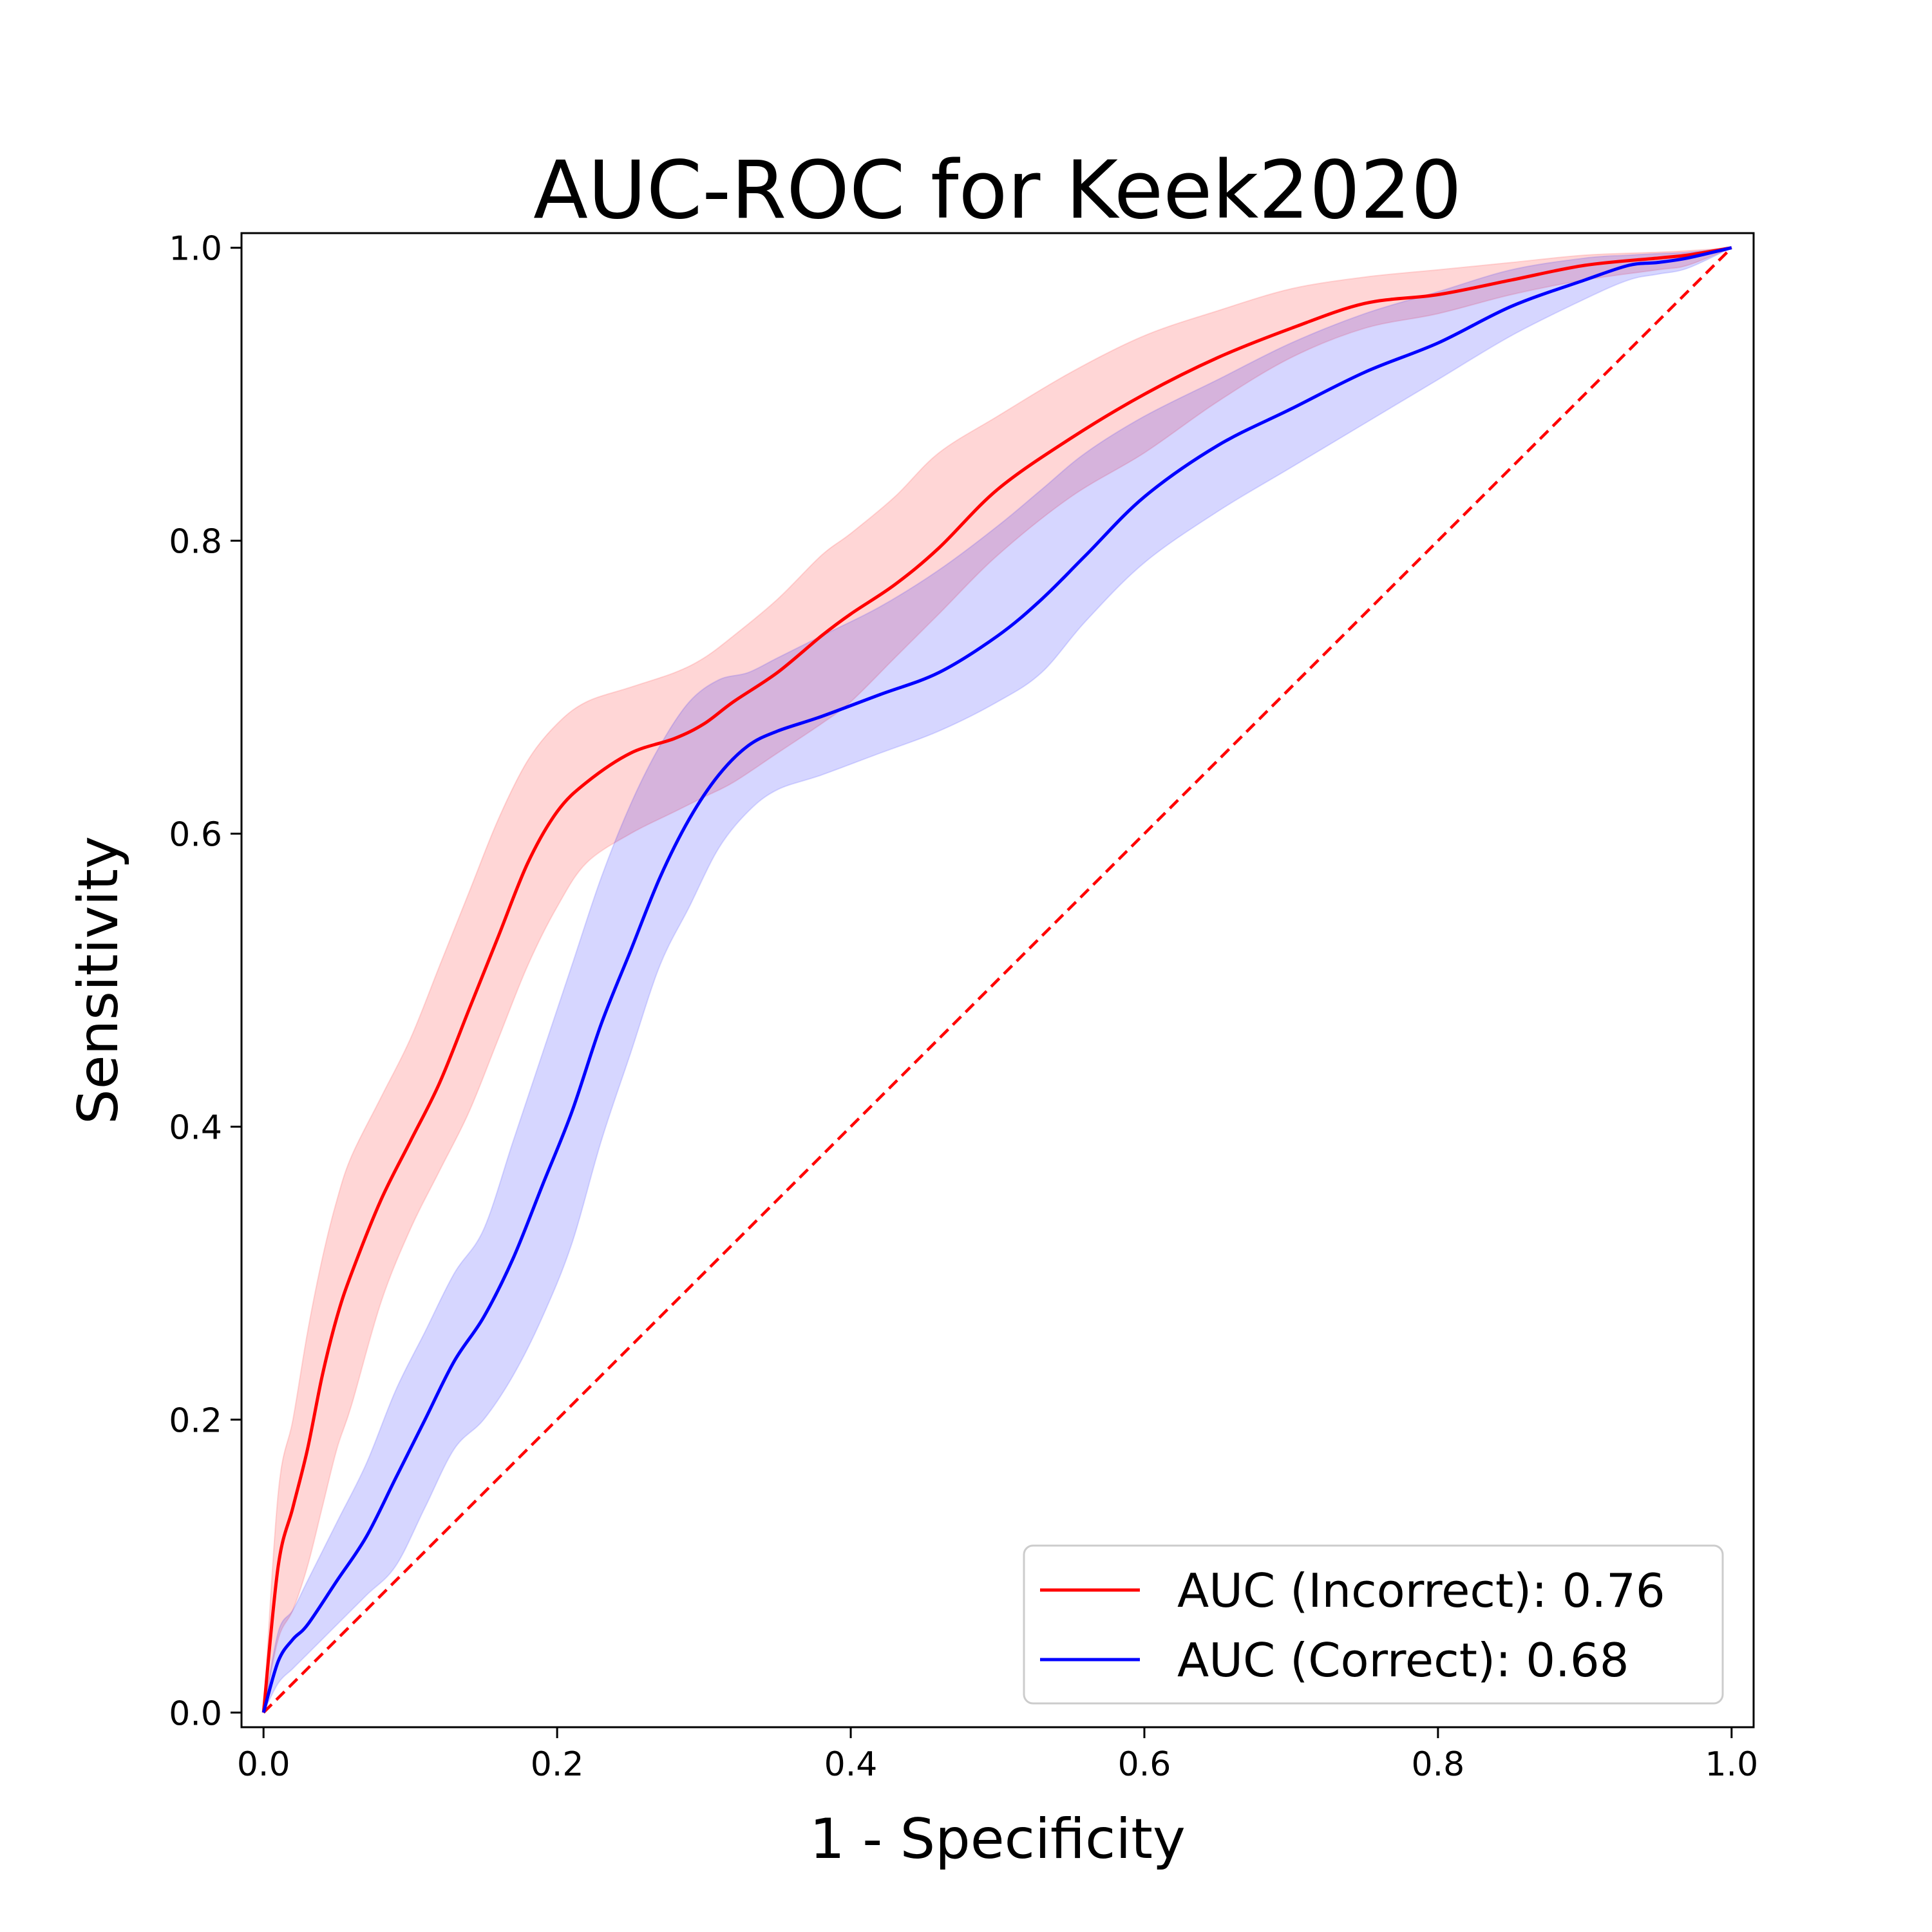  What do you see at coordinates (195, 1127) in the screenshot?
I see `y-tick-label: 0.4` at bounding box center [195, 1127].